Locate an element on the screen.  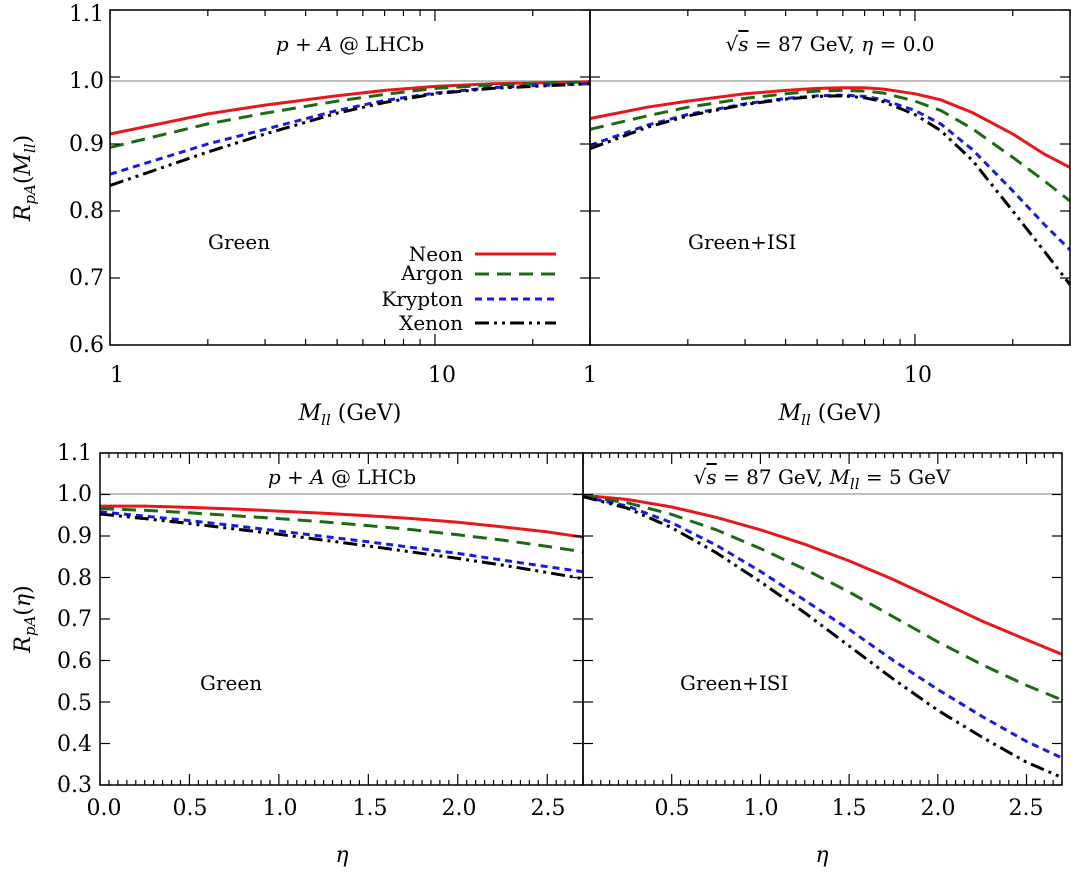
panel-title: √s = 87 GeV, η = 0.0 is located at coordinates (829, 44).